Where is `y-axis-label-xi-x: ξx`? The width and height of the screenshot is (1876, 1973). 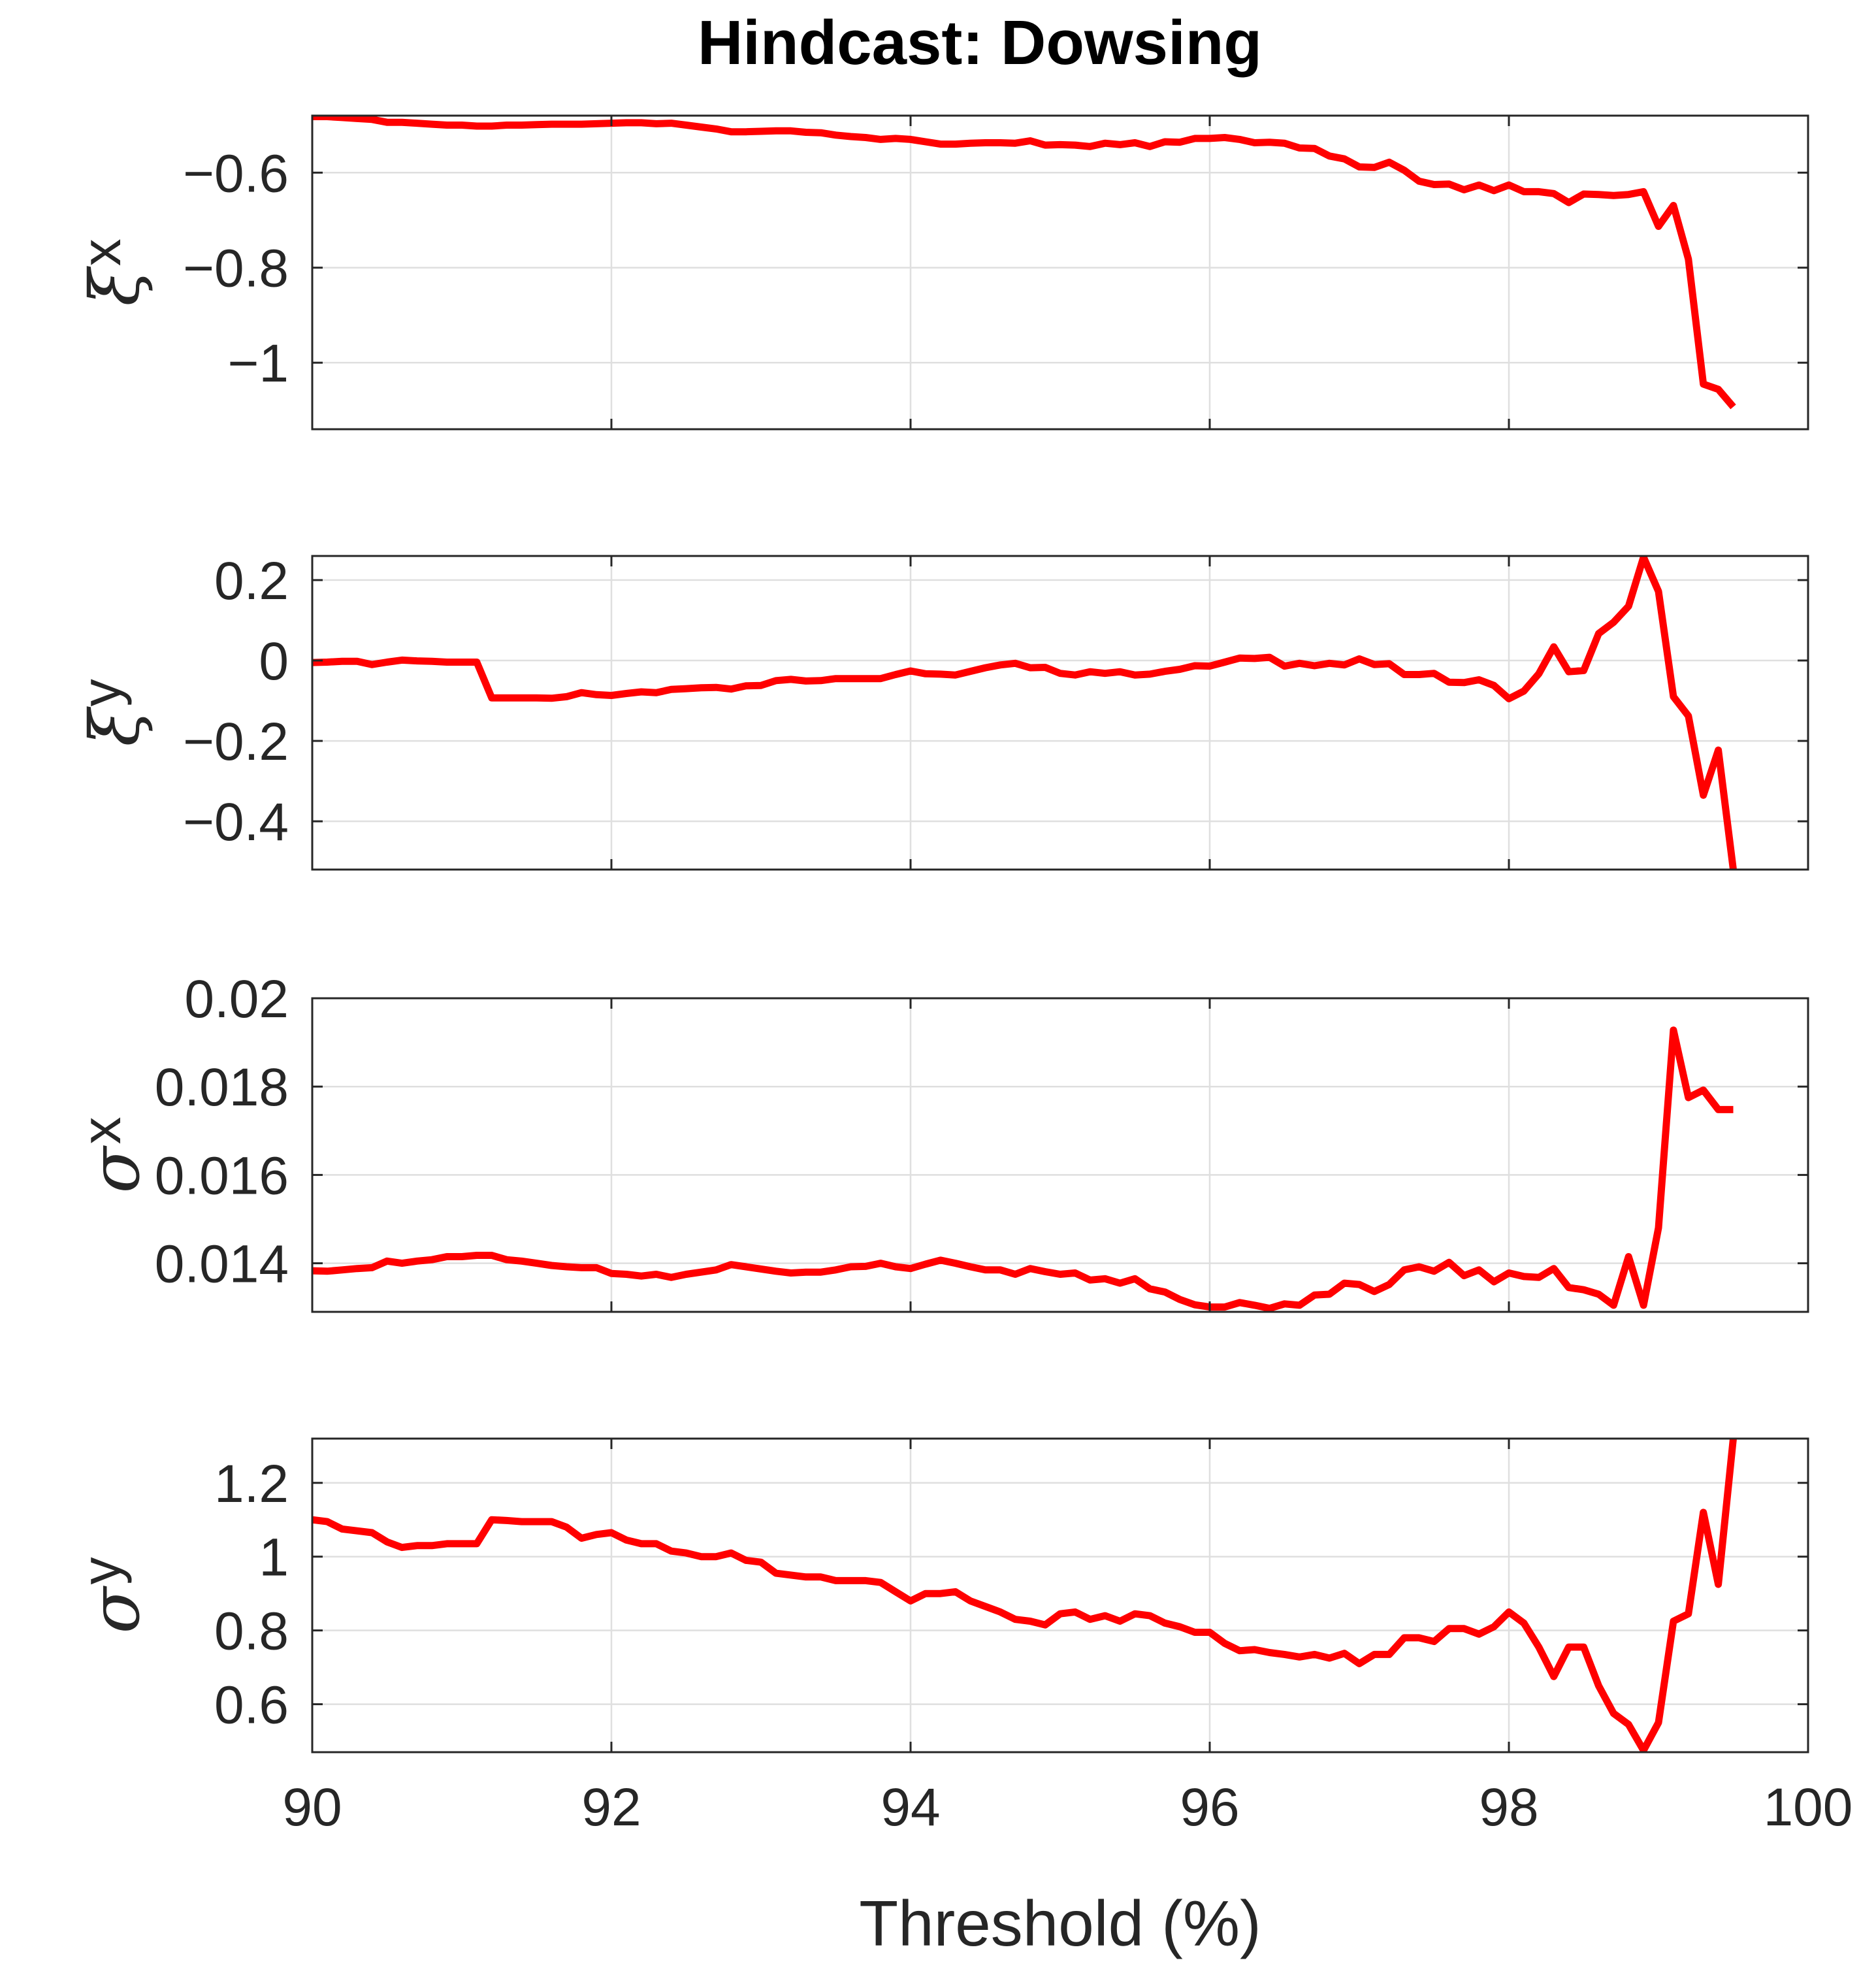
y-axis-label-xi-x: ξx is located at coordinates (113, 272).